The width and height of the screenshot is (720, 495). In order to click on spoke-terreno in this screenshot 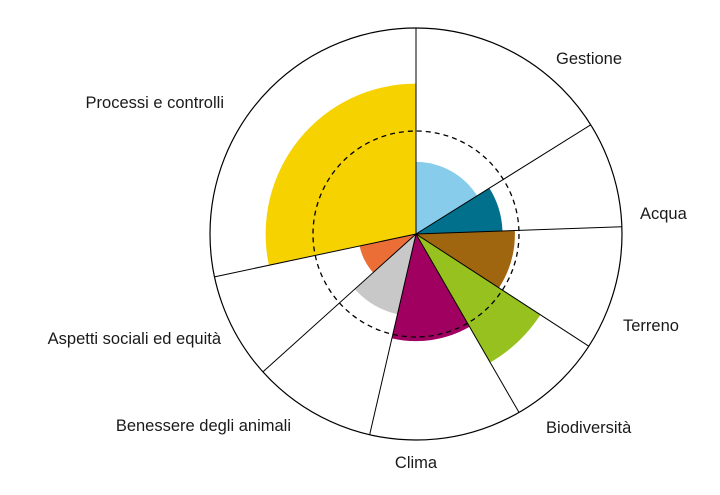, I will do `click(518, 230)`.